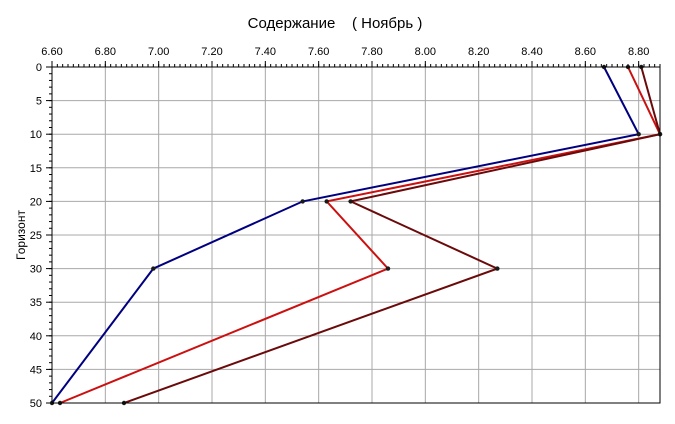  I want to click on y-axis: 0 5 10 15 20 25 30 35 40 45 50, so click(41, 236).